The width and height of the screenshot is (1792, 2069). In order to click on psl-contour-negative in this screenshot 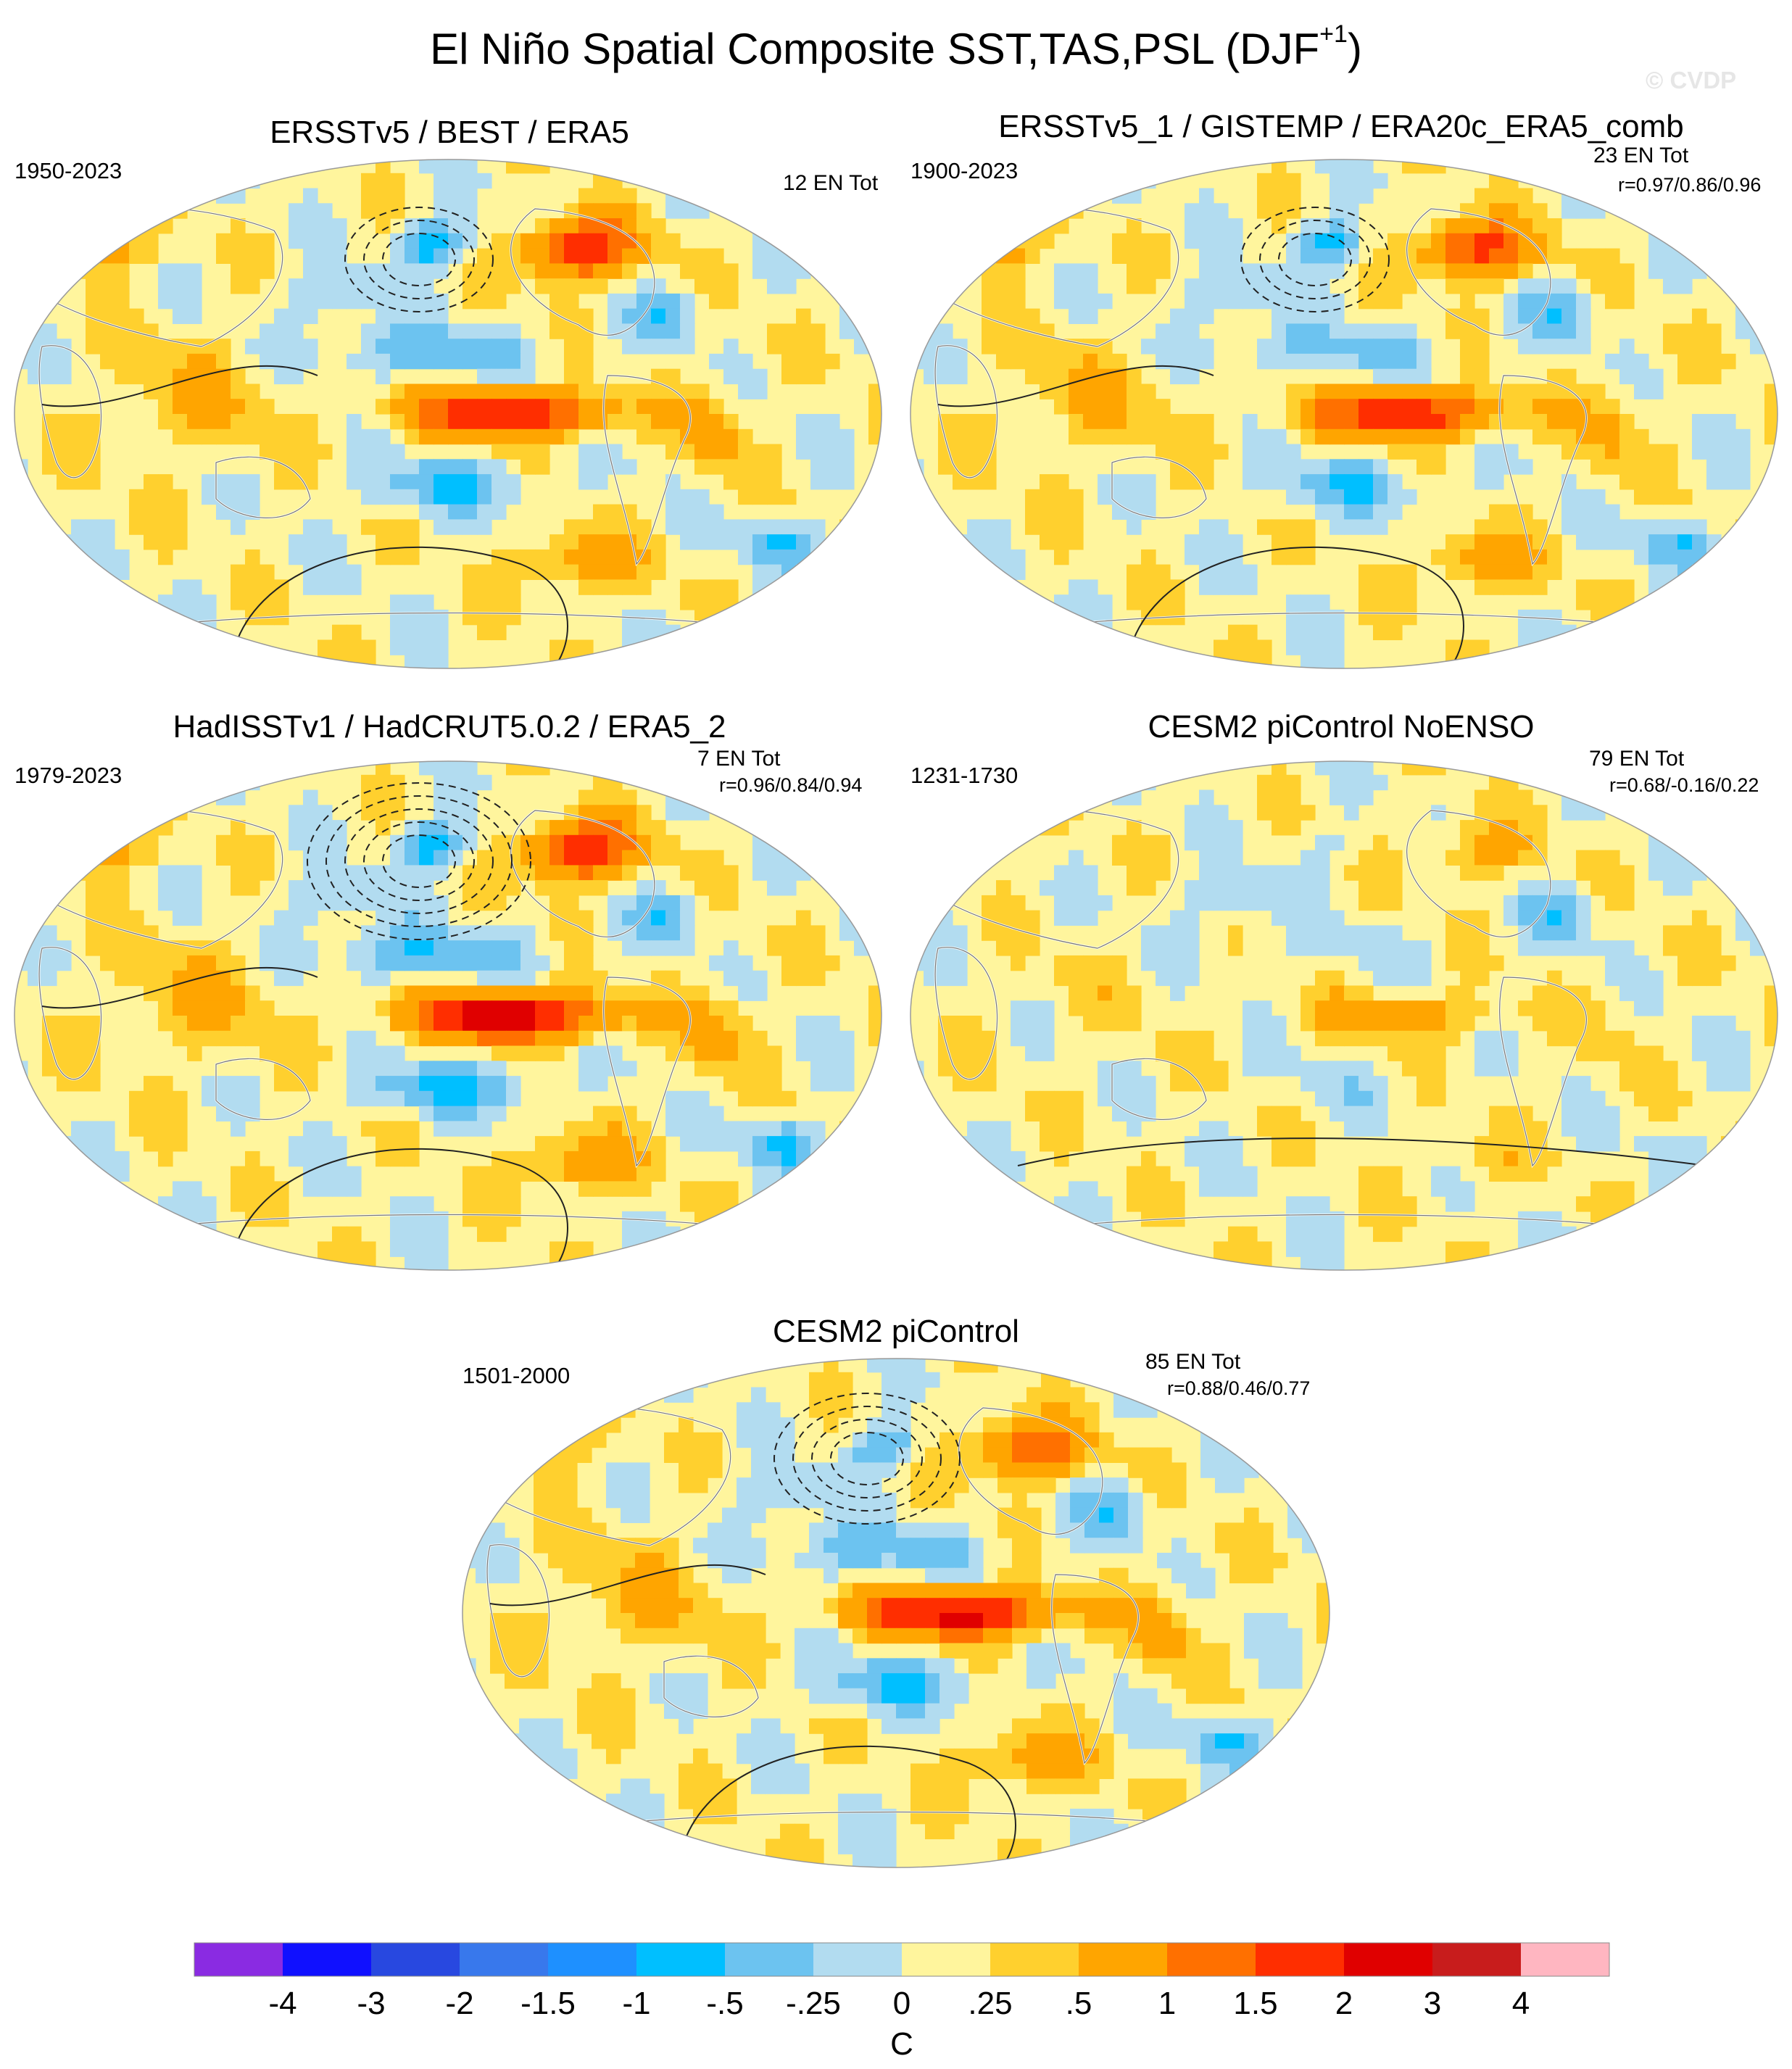, I will do `click(419, 259)`.